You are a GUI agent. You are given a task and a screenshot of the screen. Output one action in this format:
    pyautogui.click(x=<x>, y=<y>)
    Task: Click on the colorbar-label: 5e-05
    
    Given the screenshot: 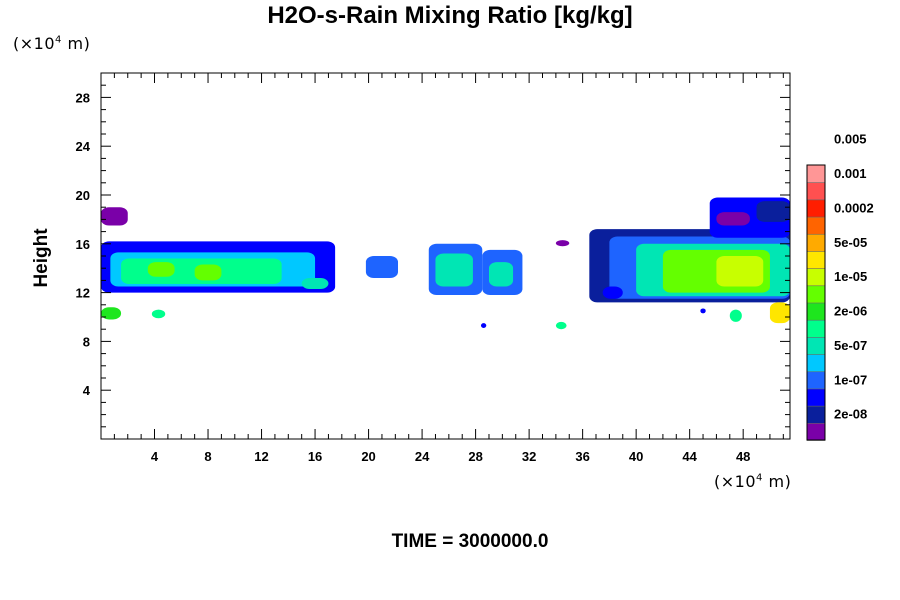 What is the action you would take?
    pyautogui.click(x=850, y=242)
    